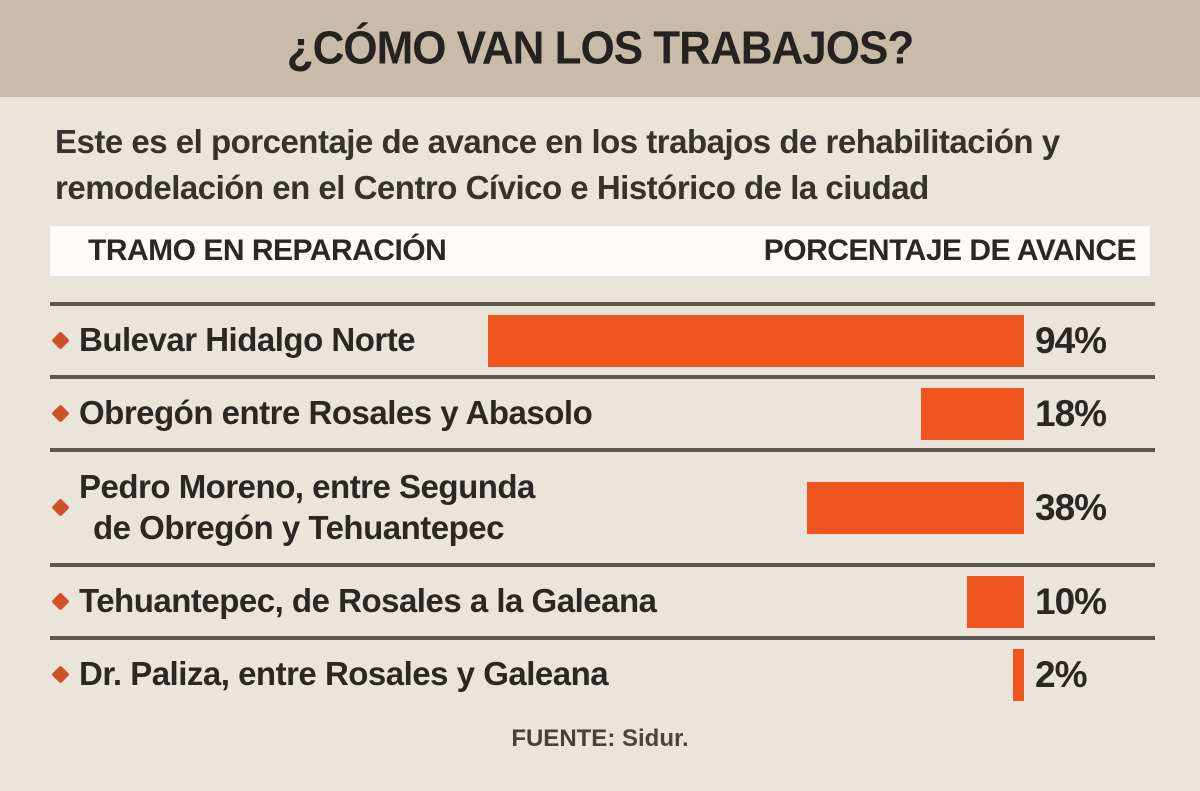 This screenshot has height=791, width=1200. I want to click on source-note: FUENTE: Sidur., so click(600, 739).